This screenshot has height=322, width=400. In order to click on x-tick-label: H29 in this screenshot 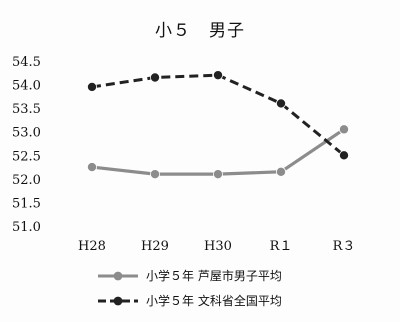, I will do `click(155, 246)`.